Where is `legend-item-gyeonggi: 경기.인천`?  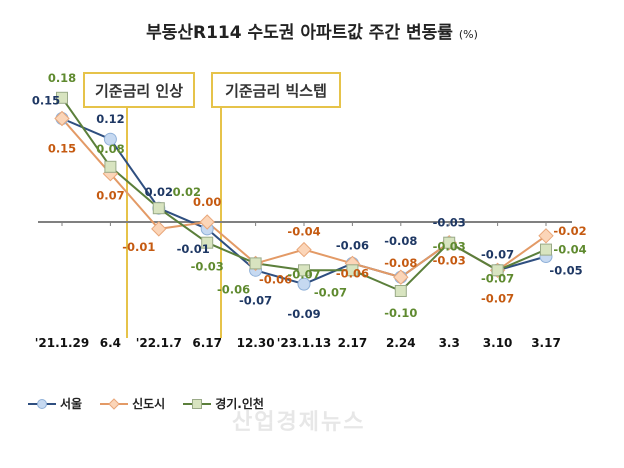
legend-item-gyeonggi: 경기.인천 is located at coordinates (223, 403).